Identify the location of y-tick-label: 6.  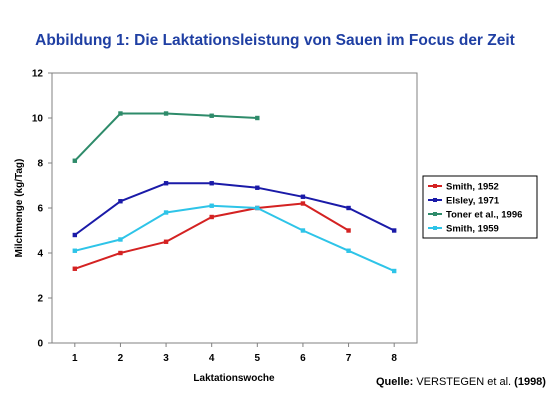
(40, 209).